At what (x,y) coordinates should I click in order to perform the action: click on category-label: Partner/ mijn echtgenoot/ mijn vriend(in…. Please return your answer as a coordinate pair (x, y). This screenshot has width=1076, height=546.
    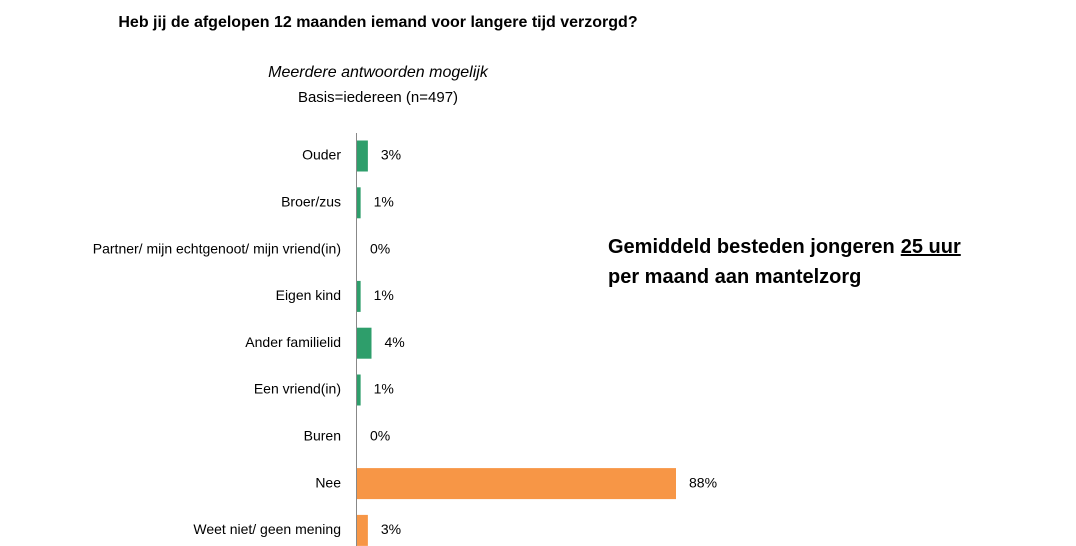
    Looking at the image, I should click on (217, 248).